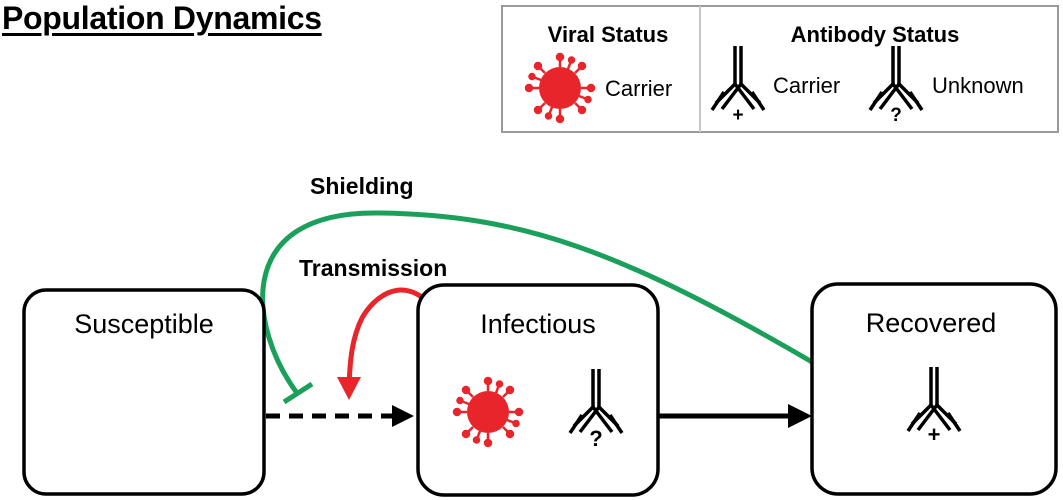  Describe the element at coordinates (896, 115) in the screenshot. I see `legend-question-mark: ?` at that location.